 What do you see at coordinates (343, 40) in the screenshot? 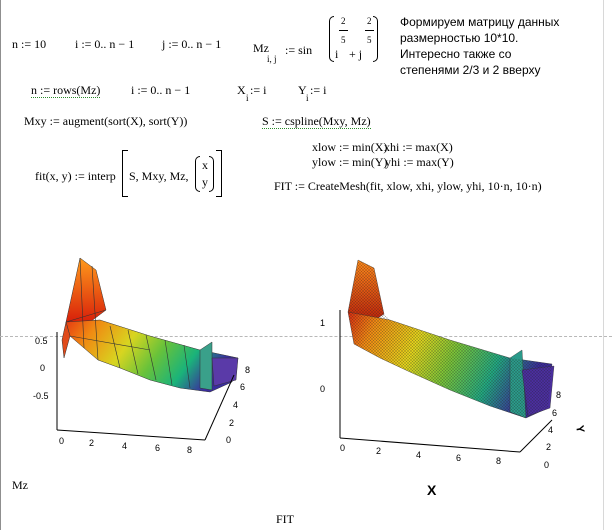
I see `exp-i-den: 5` at bounding box center [343, 40].